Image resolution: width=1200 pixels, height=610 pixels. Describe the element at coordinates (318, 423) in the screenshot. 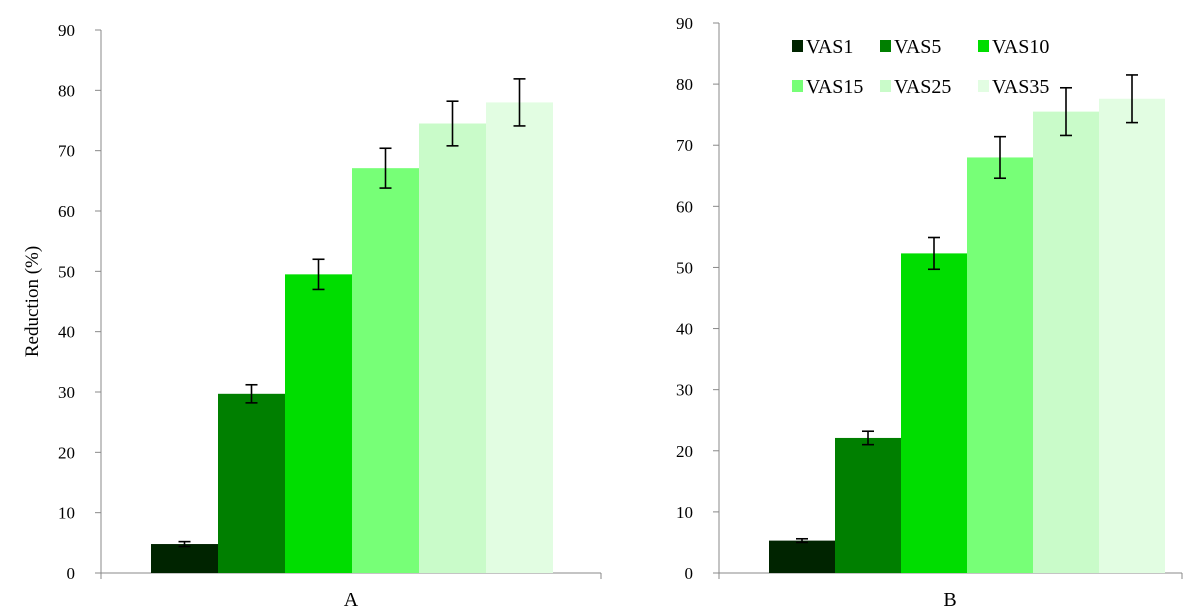

I see `panel-a-bar-vas10` at that location.